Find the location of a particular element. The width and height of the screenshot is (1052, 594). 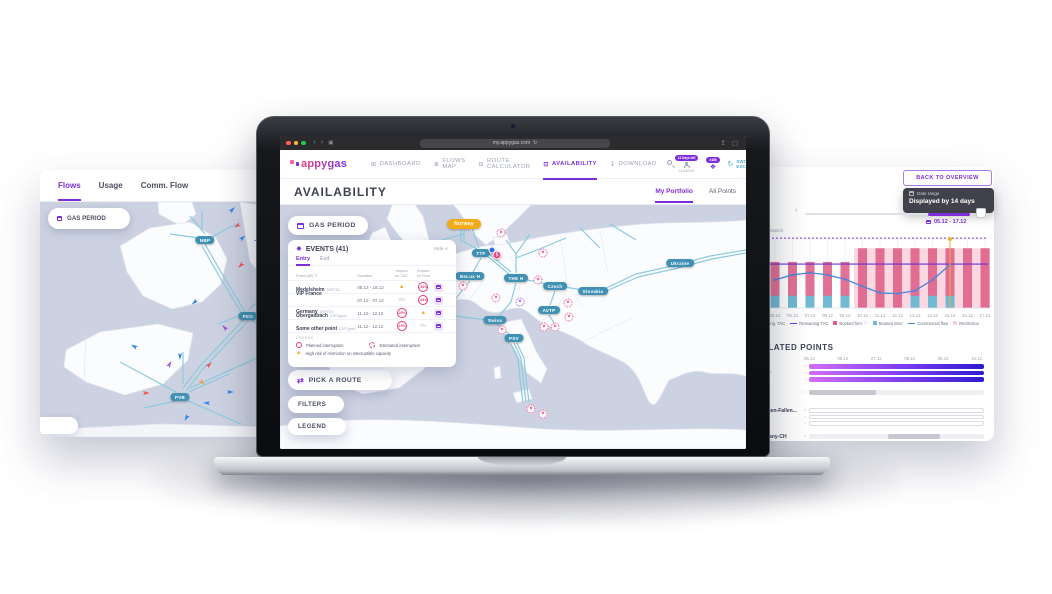

related-point-row: bachys TENP=== is located at coordinates (870, 374).